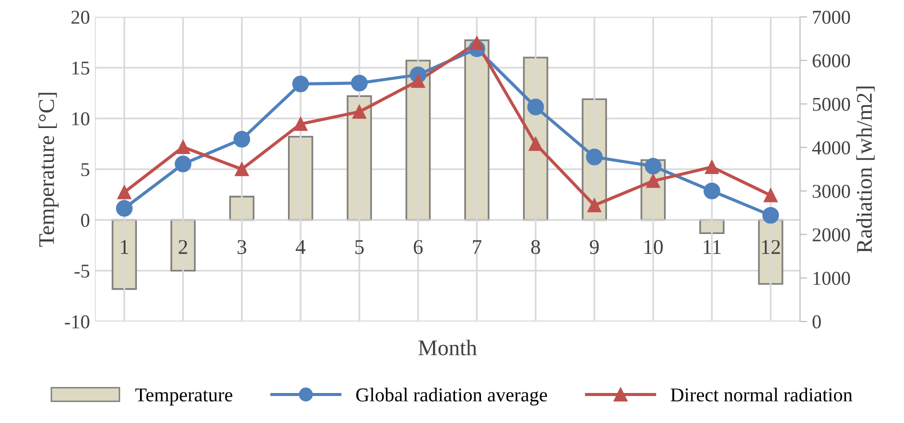  Describe the element at coordinates (183, 247) in the screenshot. I see `x-tick-label: 2` at that location.